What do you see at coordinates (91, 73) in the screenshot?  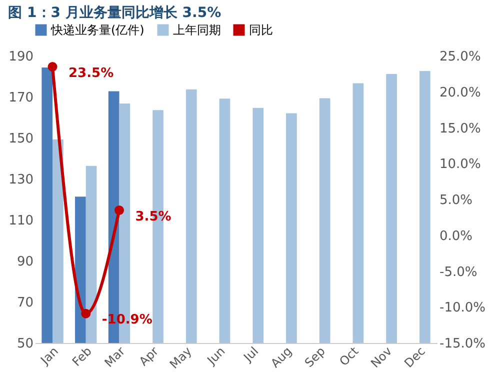 I see `data-label: 23.5%` at bounding box center [91, 73].